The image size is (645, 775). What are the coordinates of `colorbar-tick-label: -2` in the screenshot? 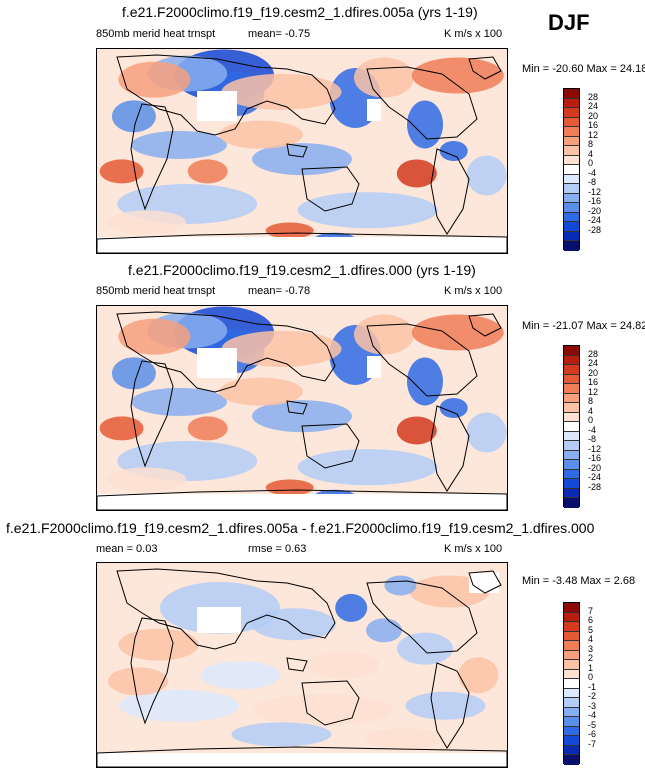 It's located at (592, 696).